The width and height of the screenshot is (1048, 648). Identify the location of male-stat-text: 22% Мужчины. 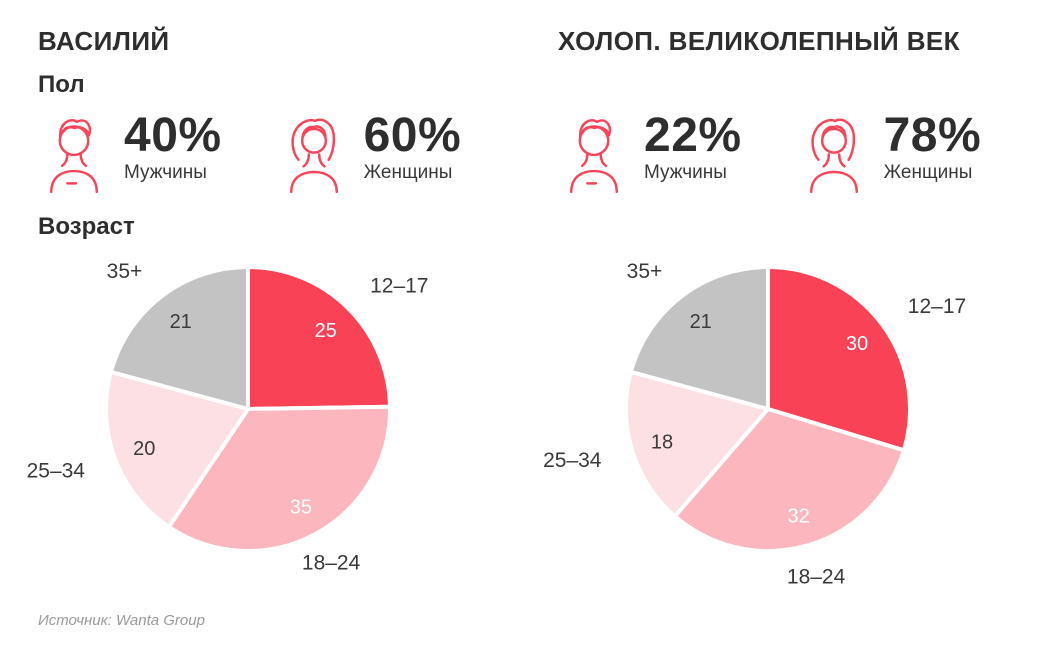
(693, 146).